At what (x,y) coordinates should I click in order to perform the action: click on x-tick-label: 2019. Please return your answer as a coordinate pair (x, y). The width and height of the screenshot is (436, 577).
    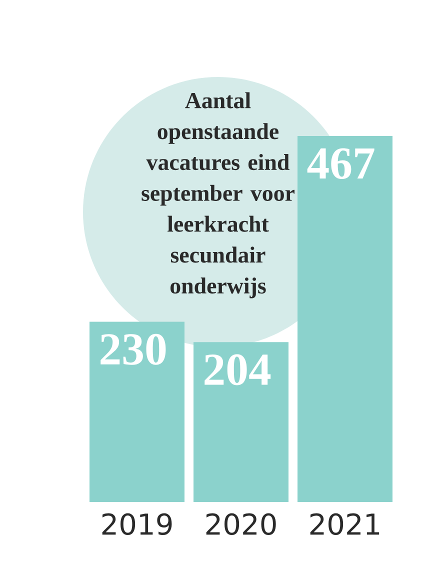
    Looking at the image, I should click on (137, 524).